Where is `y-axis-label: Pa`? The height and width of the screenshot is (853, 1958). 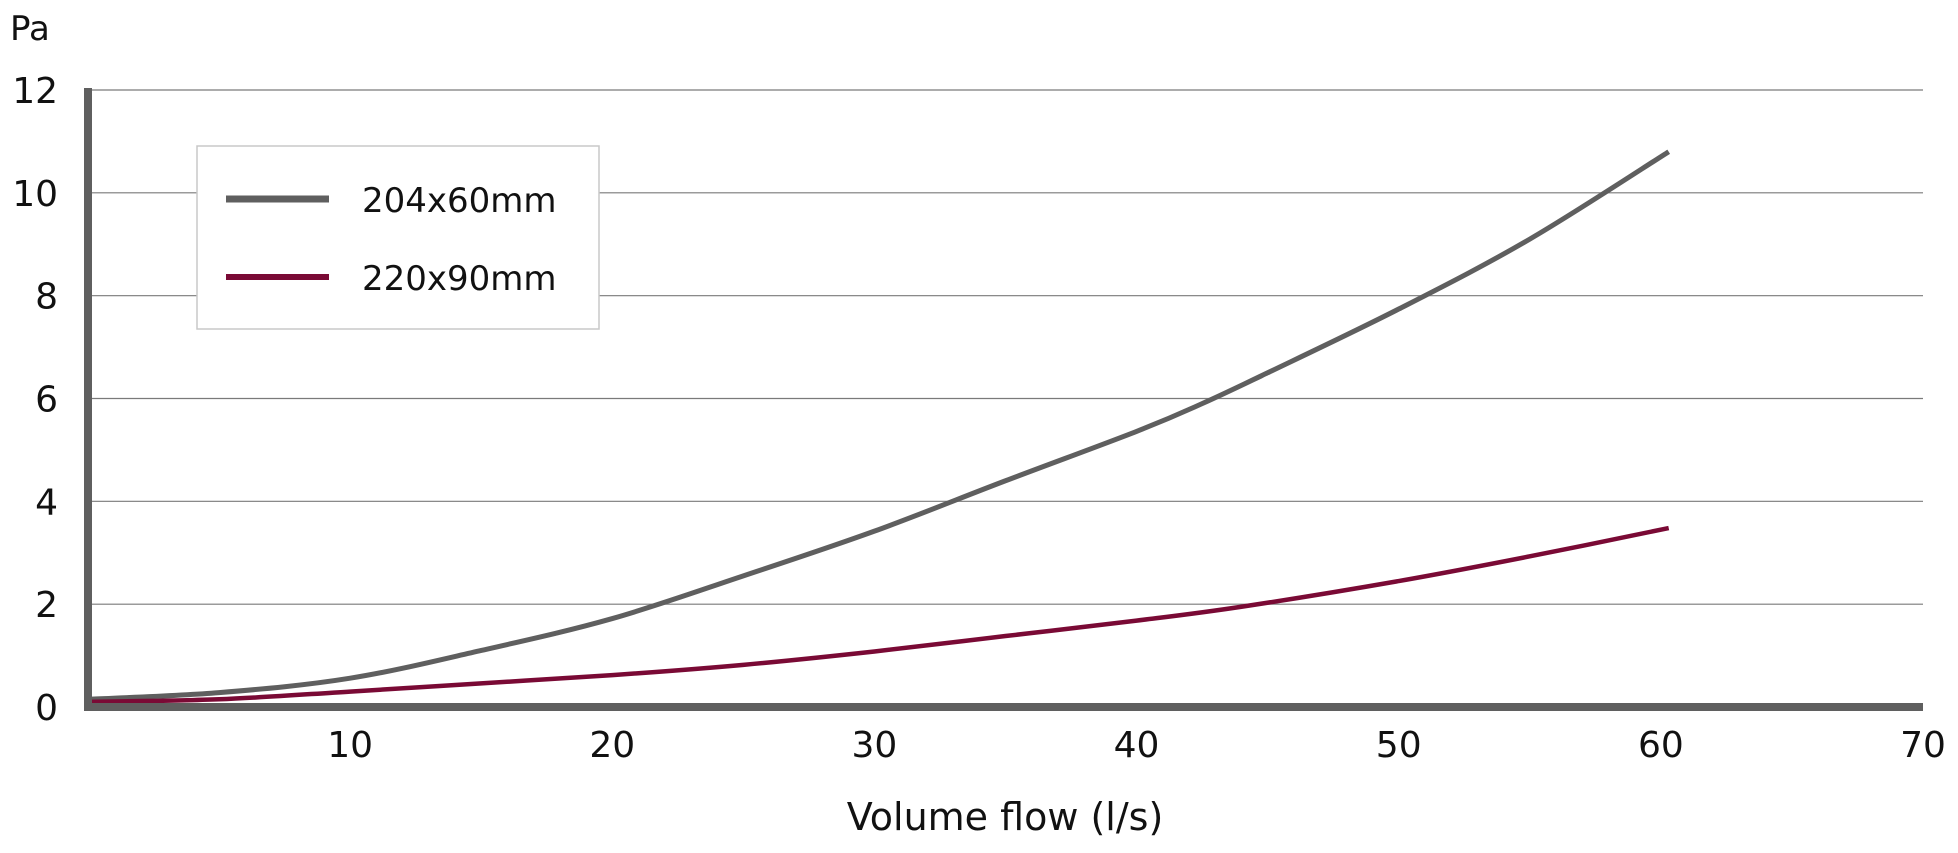
y-axis-label: Pa is located at coordinates (30, 29).